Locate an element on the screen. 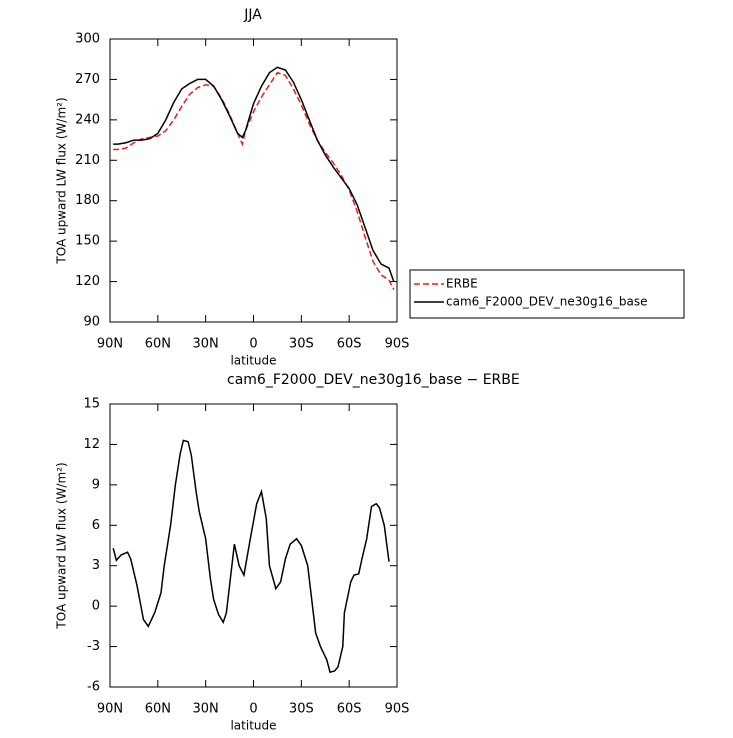 The height and width of the screenshot is (738, 733). y-tick-label: 150 is located at coordinates (87, 241).